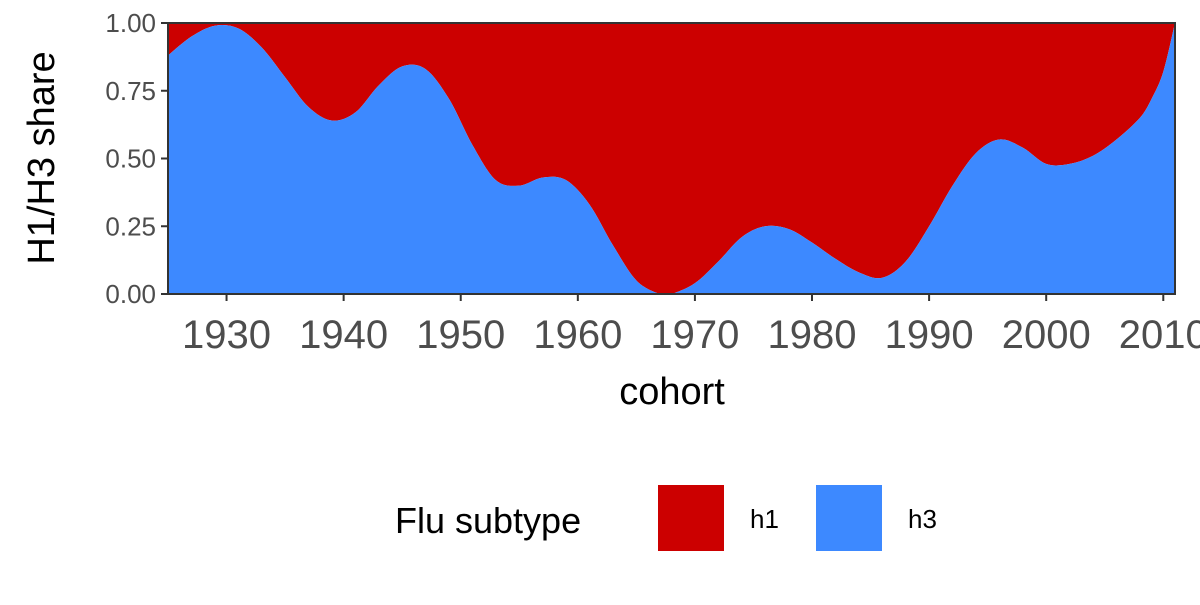 This screenshot has height=605, width=1200. Describe the element at coordinates (929, 335) in the screenshot. I see `x-tick-label: 1990` at that location.